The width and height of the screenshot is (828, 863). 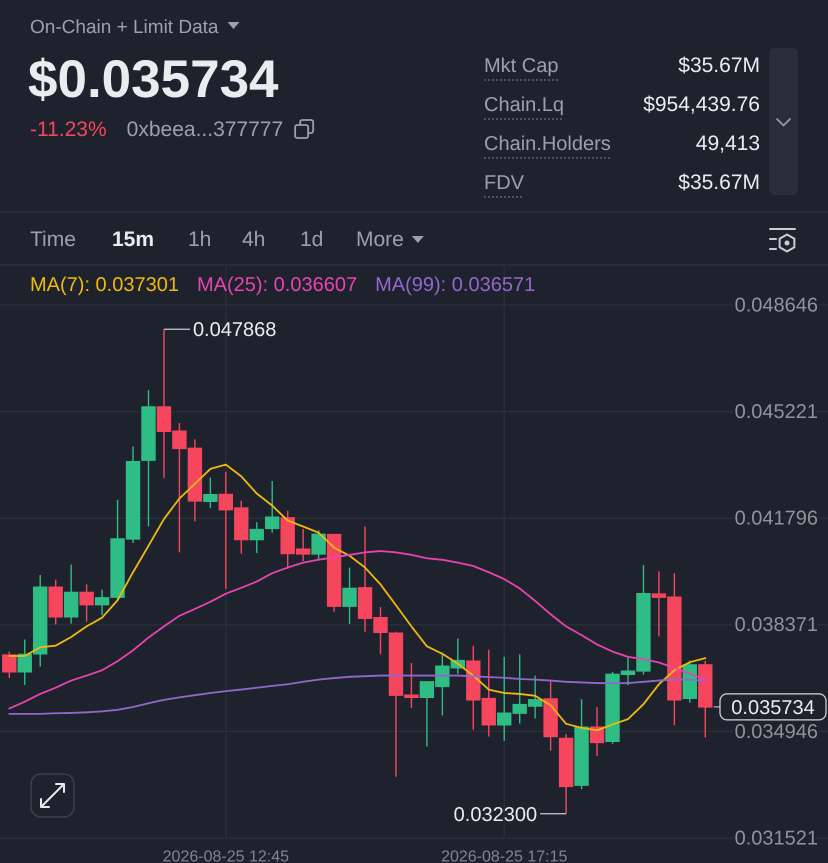 I want to click on chart-subtitle: $0.035734, so click(x=154, y=79).